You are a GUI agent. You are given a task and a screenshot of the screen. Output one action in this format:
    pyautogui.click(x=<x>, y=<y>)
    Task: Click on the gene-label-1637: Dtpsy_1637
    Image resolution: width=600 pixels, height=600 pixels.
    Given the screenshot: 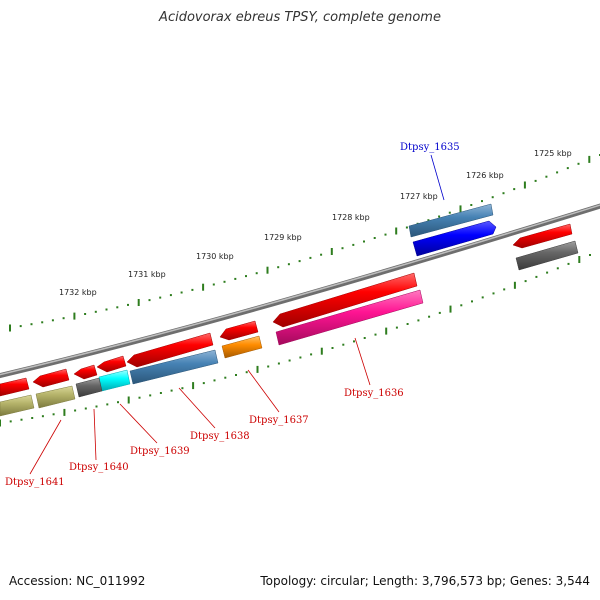 What is the action you would take?
    pyautogui.click(x=279, y=420)
    